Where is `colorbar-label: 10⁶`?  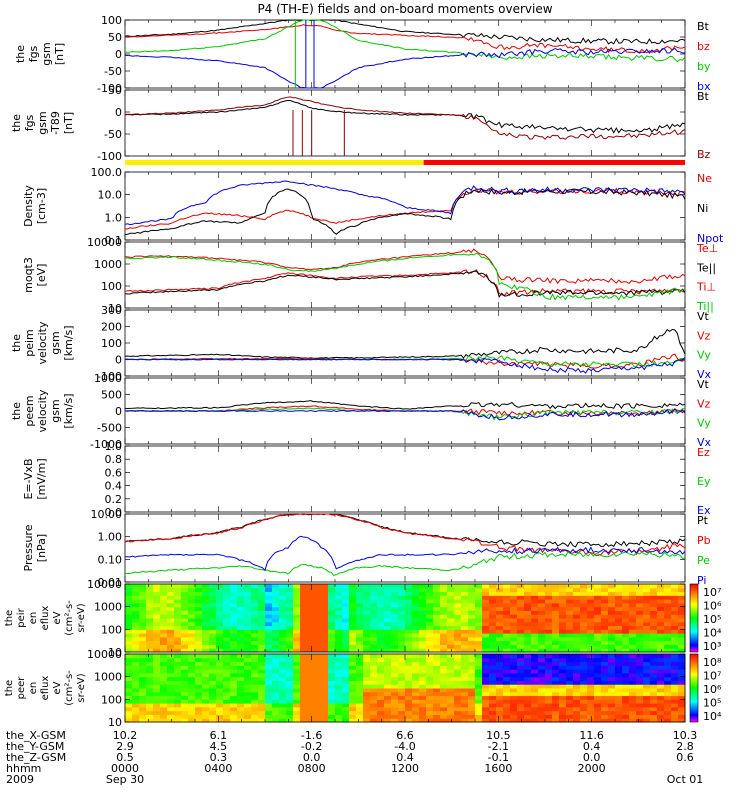 colorbar-label: 10⁶ is located at coordinates (712, 606).